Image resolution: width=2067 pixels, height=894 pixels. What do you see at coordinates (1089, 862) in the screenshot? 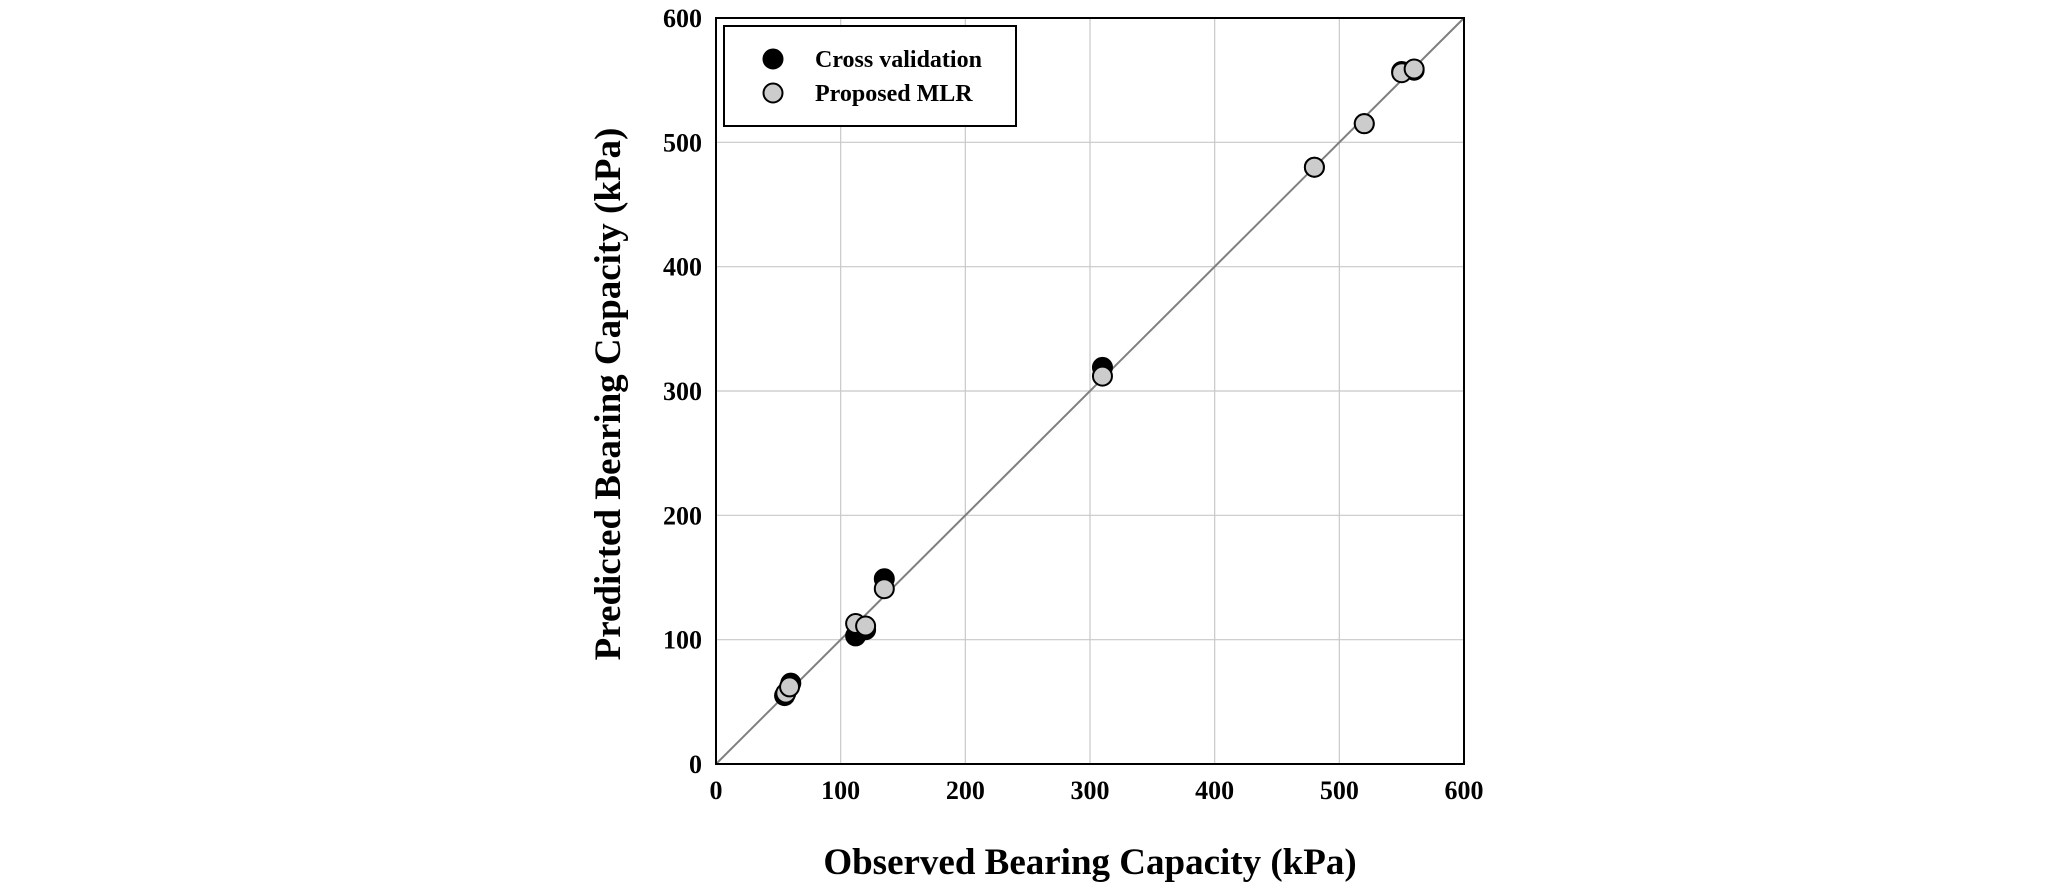
I see `x-axis-title: Observed Bearing Capacity (kPa)` at bounding box center [1089, 862].